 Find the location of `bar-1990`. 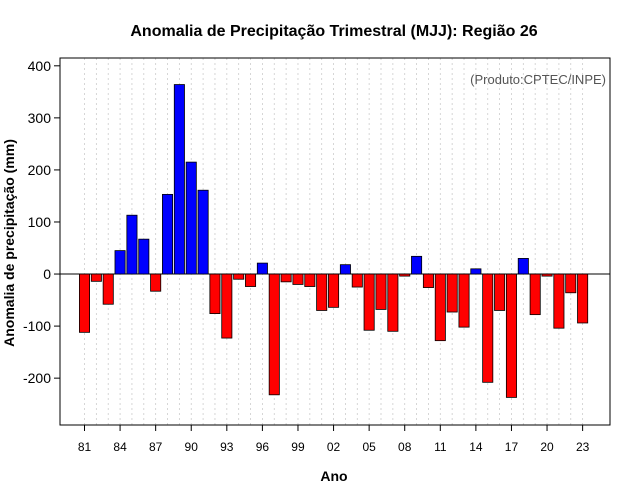

bar-1990 is located at coordinates (191, 218).